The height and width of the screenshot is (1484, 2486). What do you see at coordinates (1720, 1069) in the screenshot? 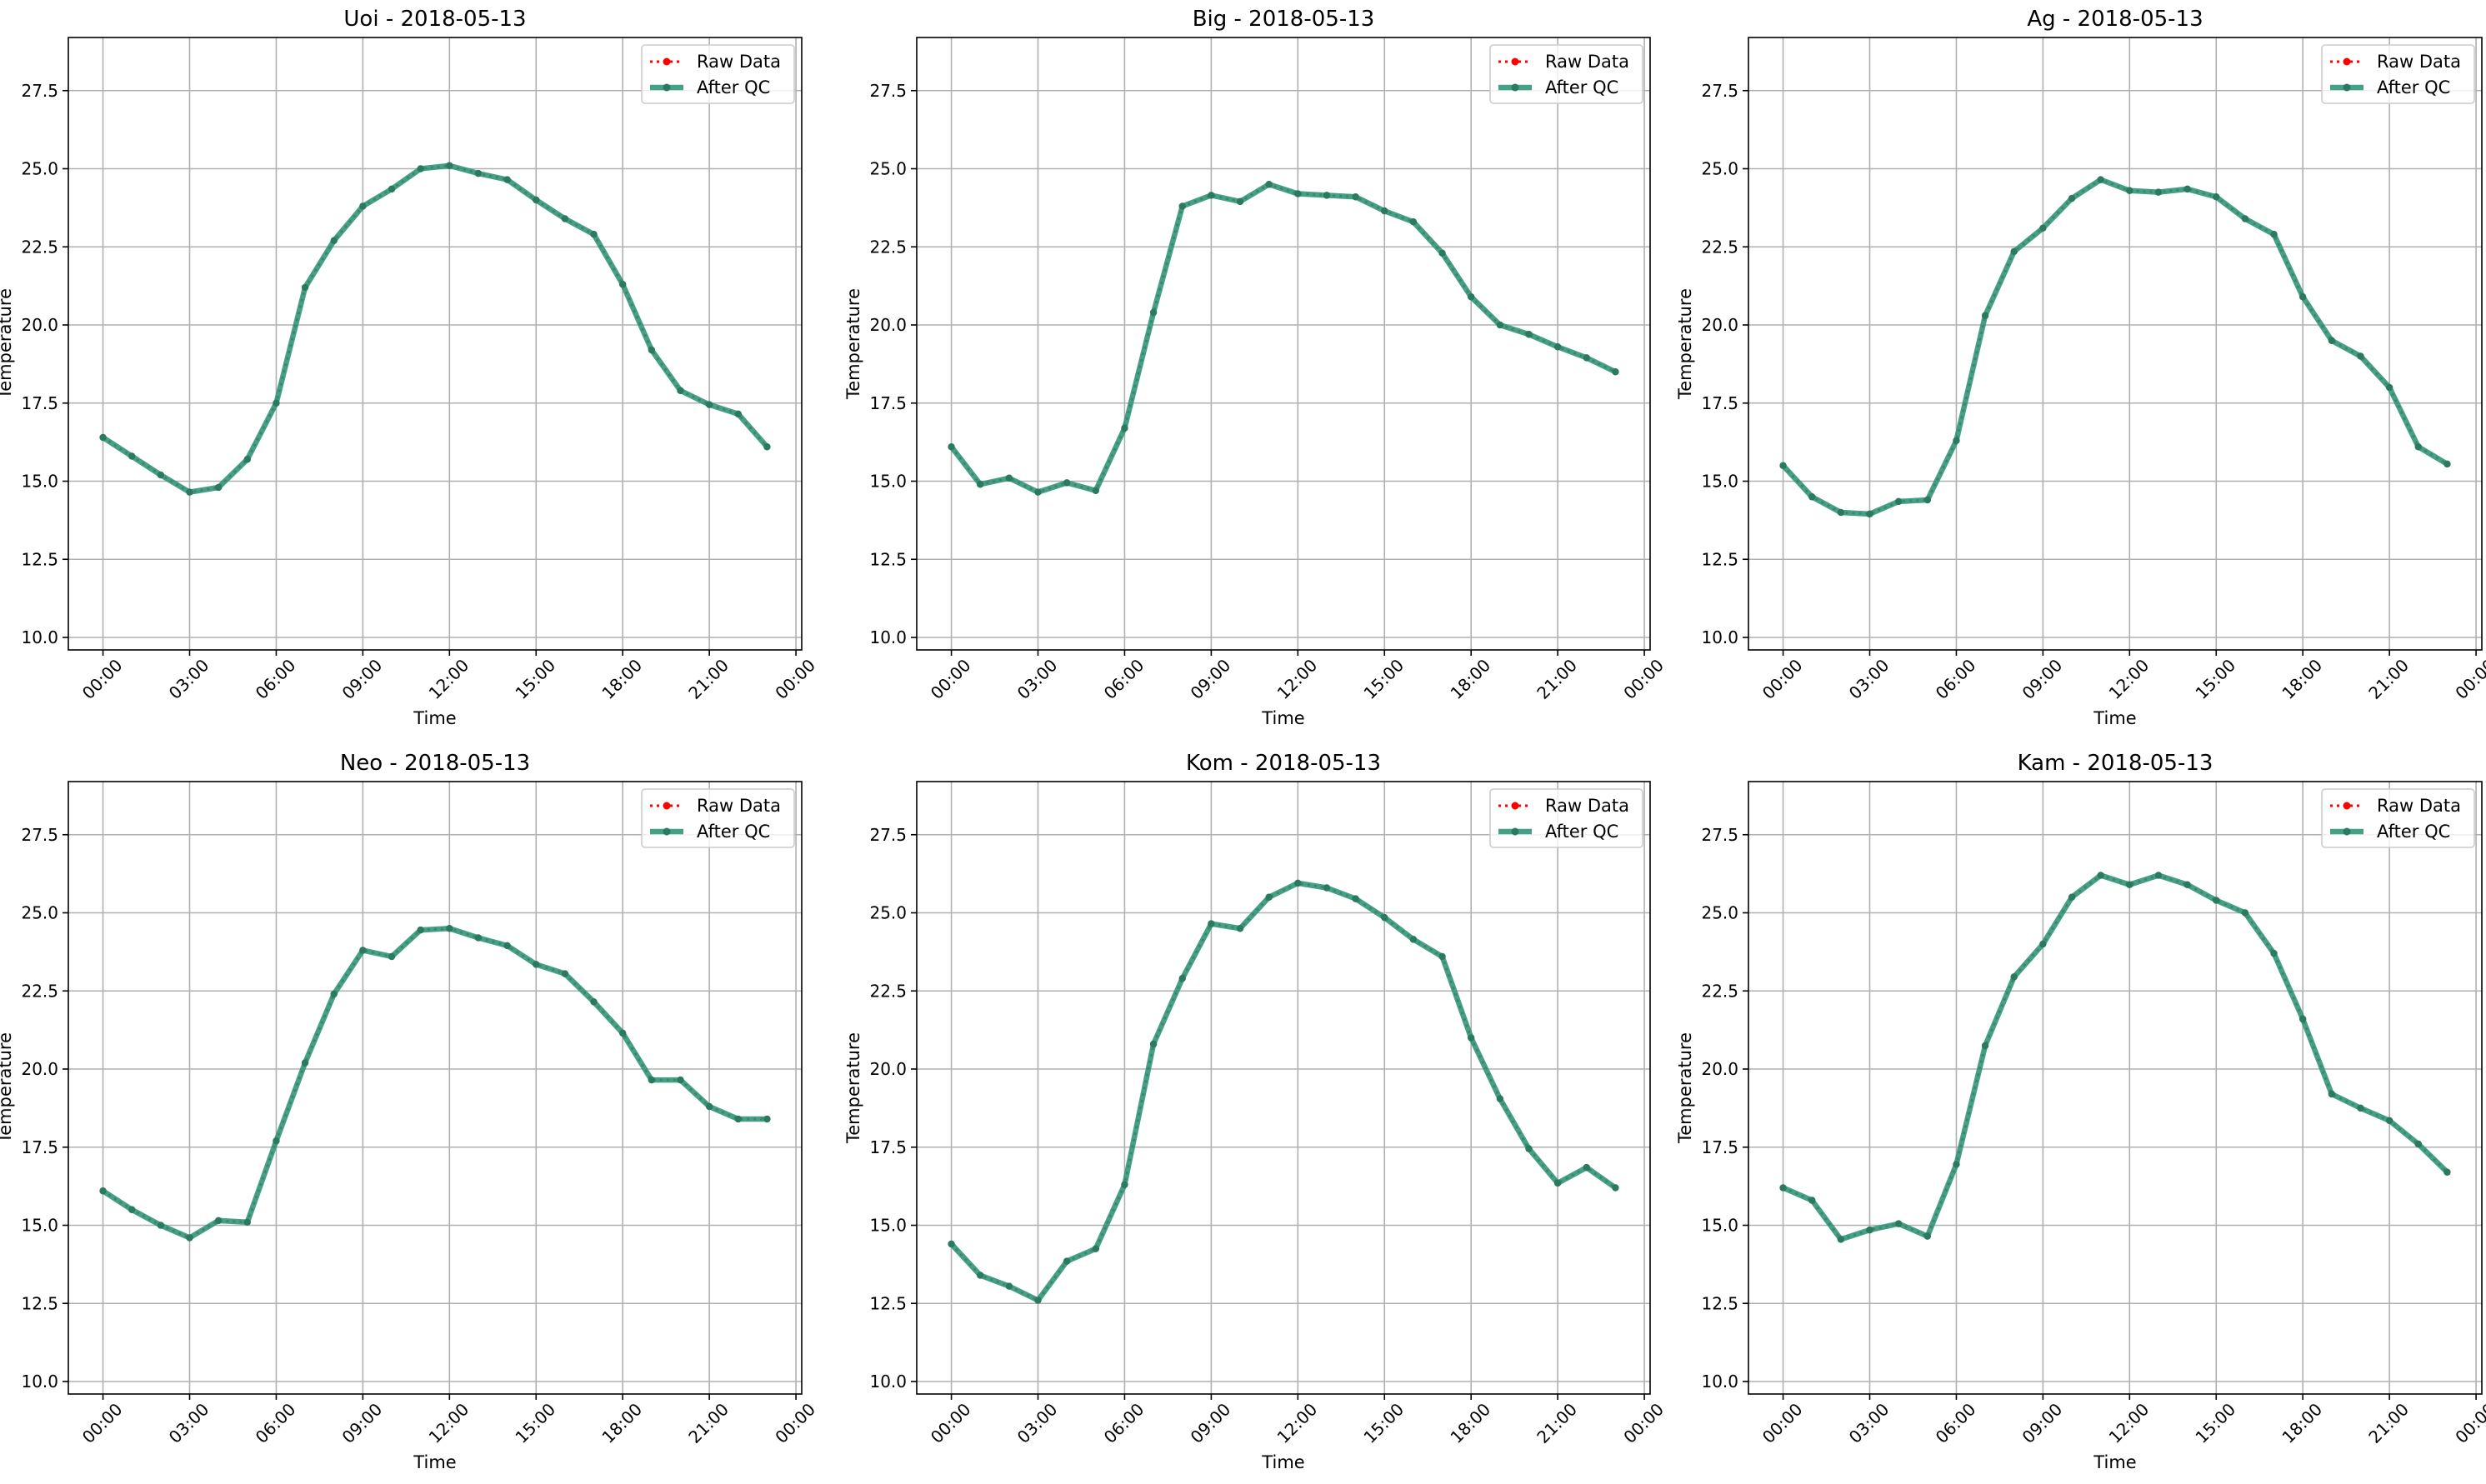
I see `y-tick-label: 20.0` at bounding box center [1720, 1069].